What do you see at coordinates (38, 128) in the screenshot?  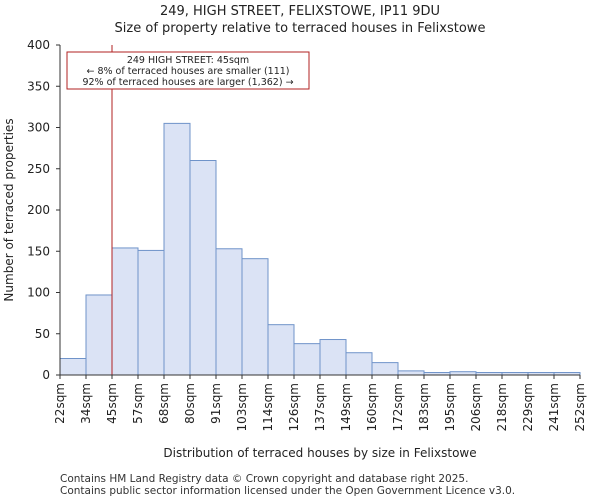 I see `y-tick-label: 300` at bounding box center [38, 128].